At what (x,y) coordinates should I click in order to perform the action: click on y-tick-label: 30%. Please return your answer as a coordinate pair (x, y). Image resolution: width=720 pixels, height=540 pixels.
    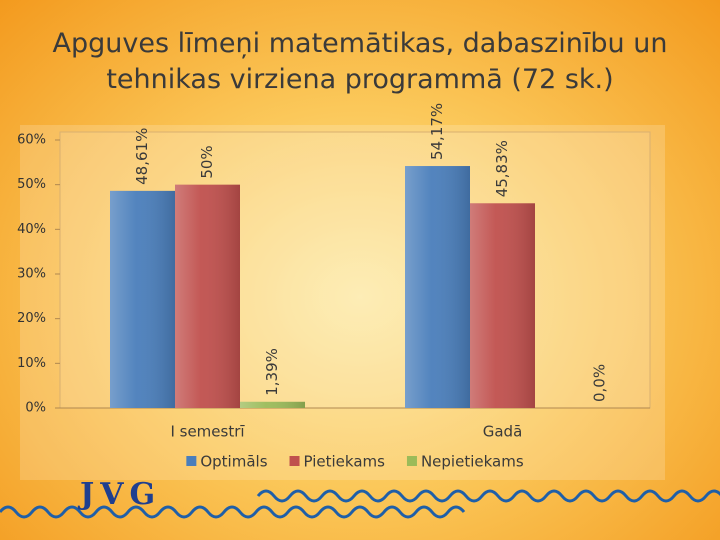
    Looking at the image, I should click on (31, 274).